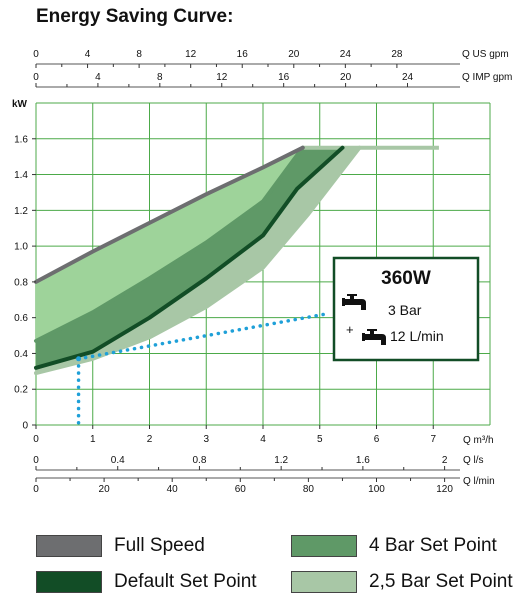  Describe the element at coordinates (24, 265) in the screenshot. I see `y-axis: kW 0 0.2 0.4 0.6 0.8 1.0 1.2 1.4 1.6` at that location.